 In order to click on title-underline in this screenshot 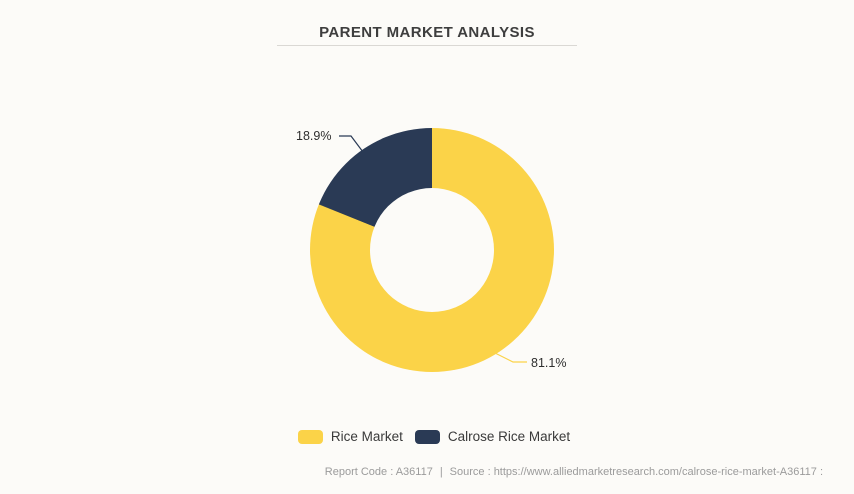, I will do `click(427, 45)`.